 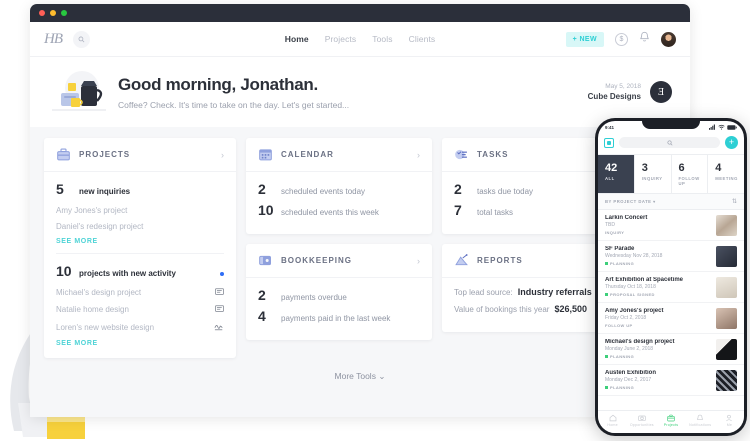 What do you see at coordinates (609, 142) in the screenshot?
I see `grid-icon` at bounding box center [609, 142].